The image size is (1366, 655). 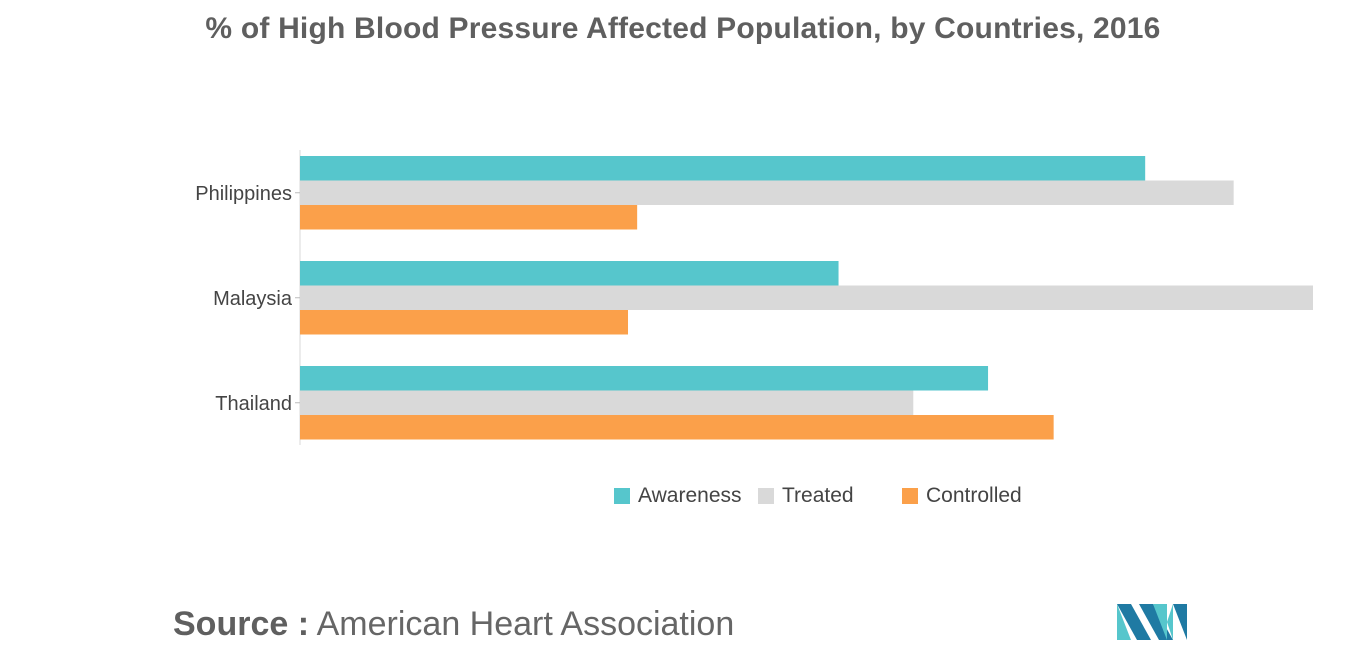 What do you see at coordinates (243, 194) in the screenshot?
I see `y-tick-label-philippines: Philippines` at bounding box center [243, 194].